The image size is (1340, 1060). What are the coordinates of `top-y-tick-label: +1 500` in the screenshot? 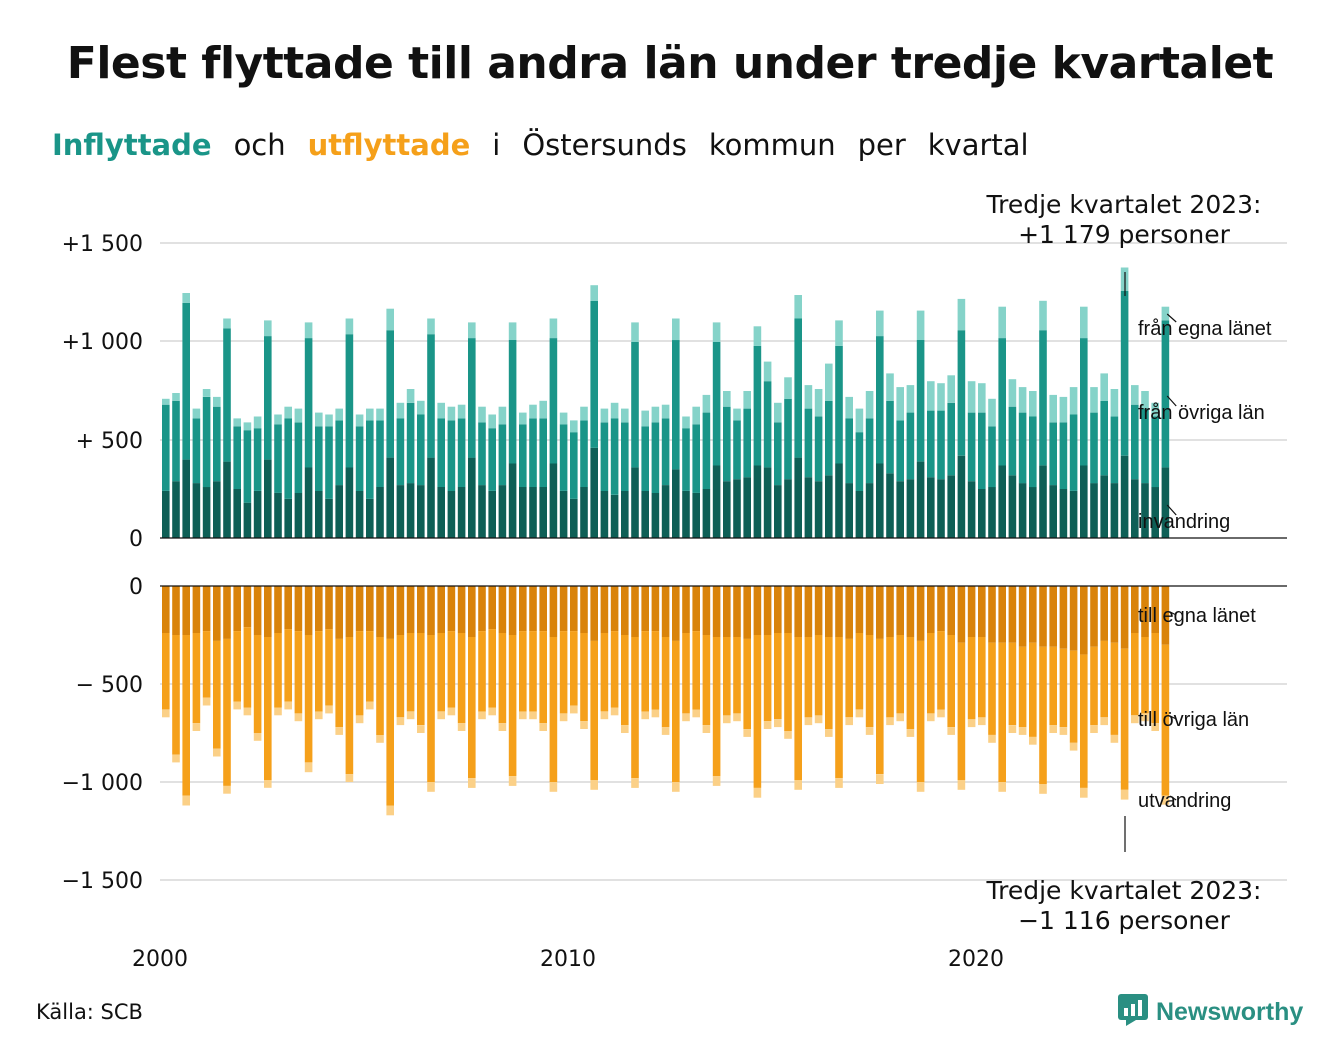 It's located at (102, 244).